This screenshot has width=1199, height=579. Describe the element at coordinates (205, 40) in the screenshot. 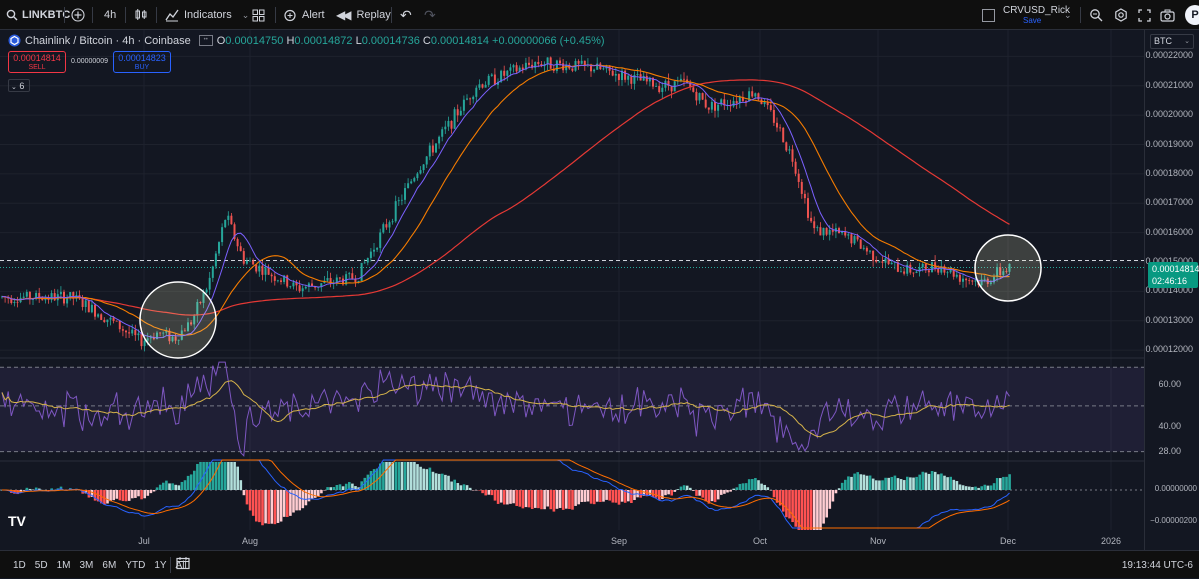

I see `legend-more-icon: ••` at that location.